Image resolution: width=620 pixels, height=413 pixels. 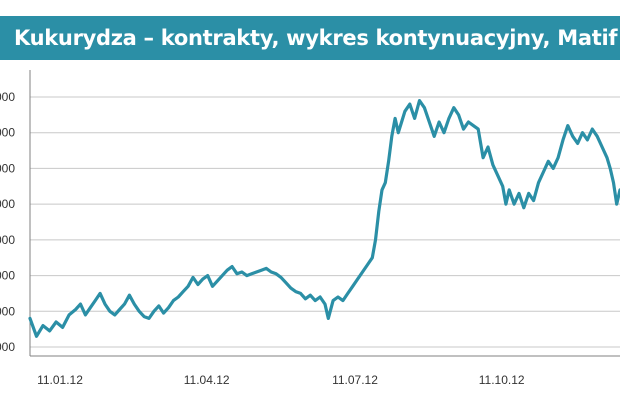 What do you see at coordinates (7, 222) in the screenshot?
I see `y-tick-labels: 000 000 000 000 000 000 000 000` at bounding box center [7, 222].